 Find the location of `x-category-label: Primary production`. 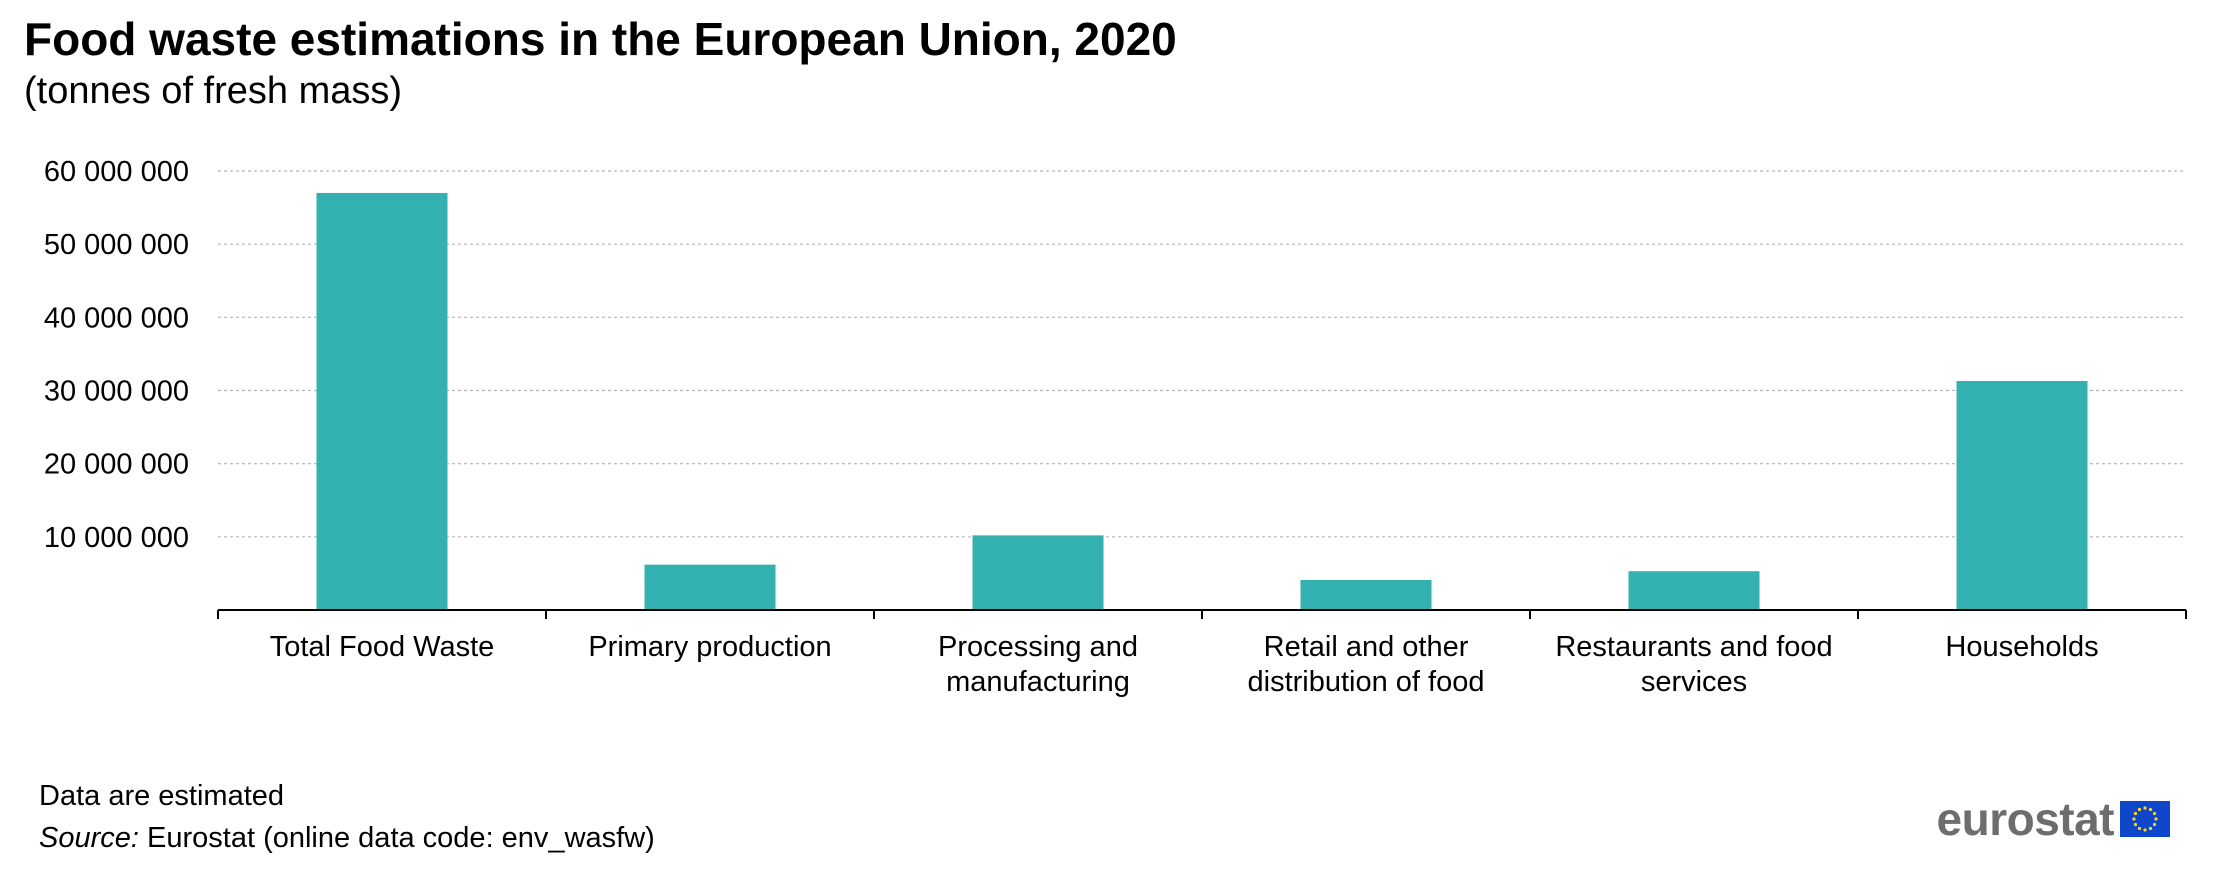

x-category-label: Primary production is located at coordinates (709, 647).